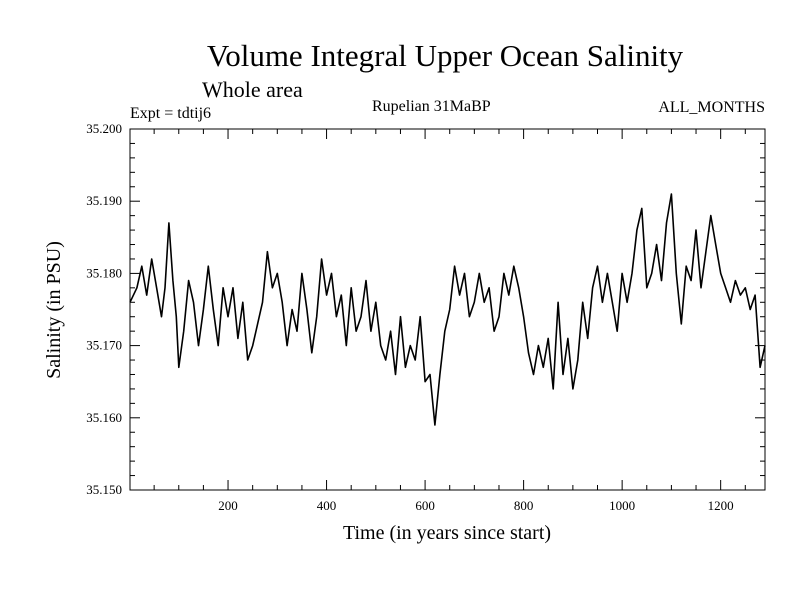  Describe the element at coordinates (425, 505) in the screenshot. I see `x-tick-label: 600` at that location.